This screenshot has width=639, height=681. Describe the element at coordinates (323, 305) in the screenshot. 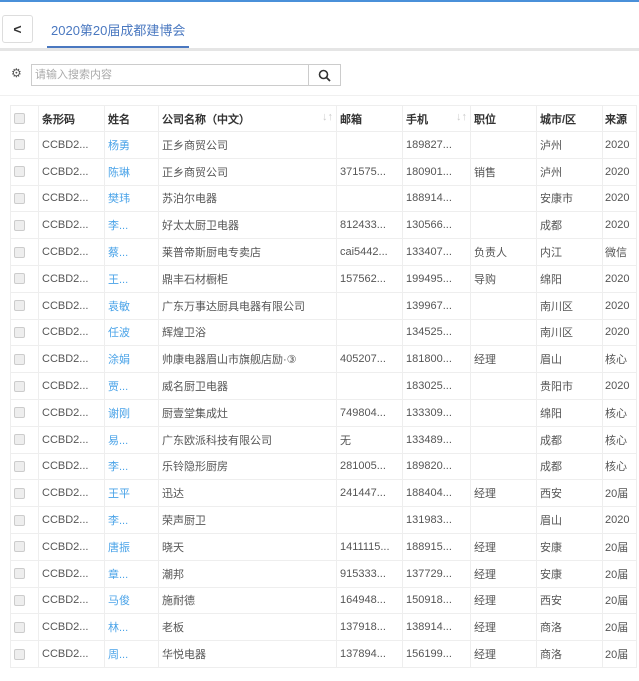

I see `table-row: CCBD2... 袁敏 广东万事达厨具电器有限公司 139967... 南川区 2020` at that location.